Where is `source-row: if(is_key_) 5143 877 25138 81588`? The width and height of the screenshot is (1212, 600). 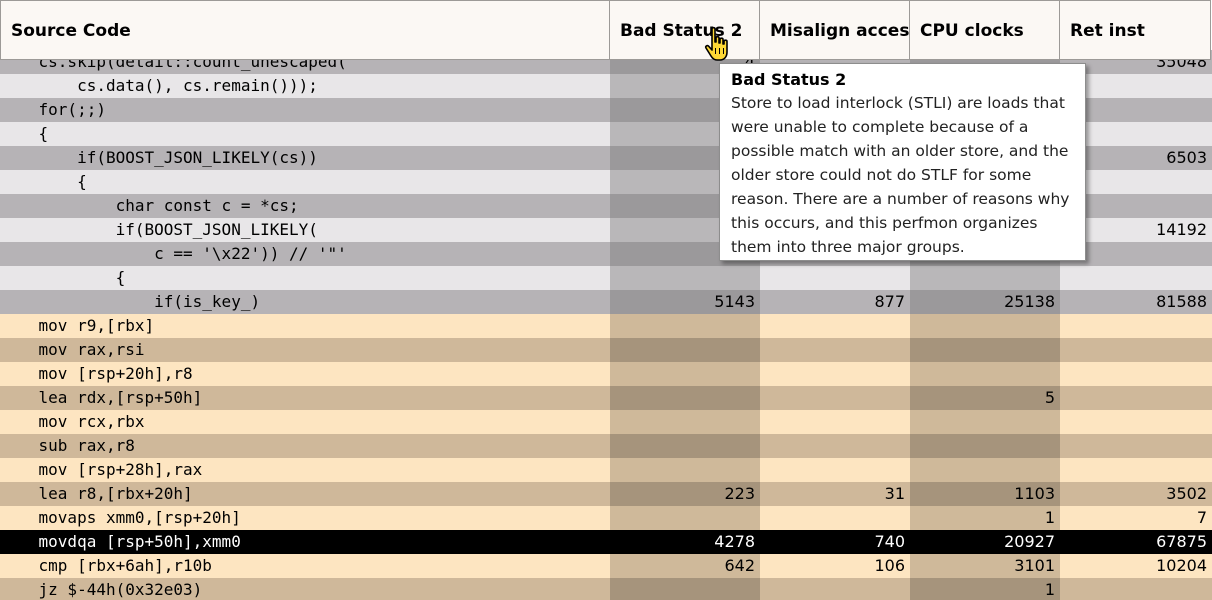 source-row: if(is_key_) 5143 877 25138 81588 is located at coordinates (606, 302).